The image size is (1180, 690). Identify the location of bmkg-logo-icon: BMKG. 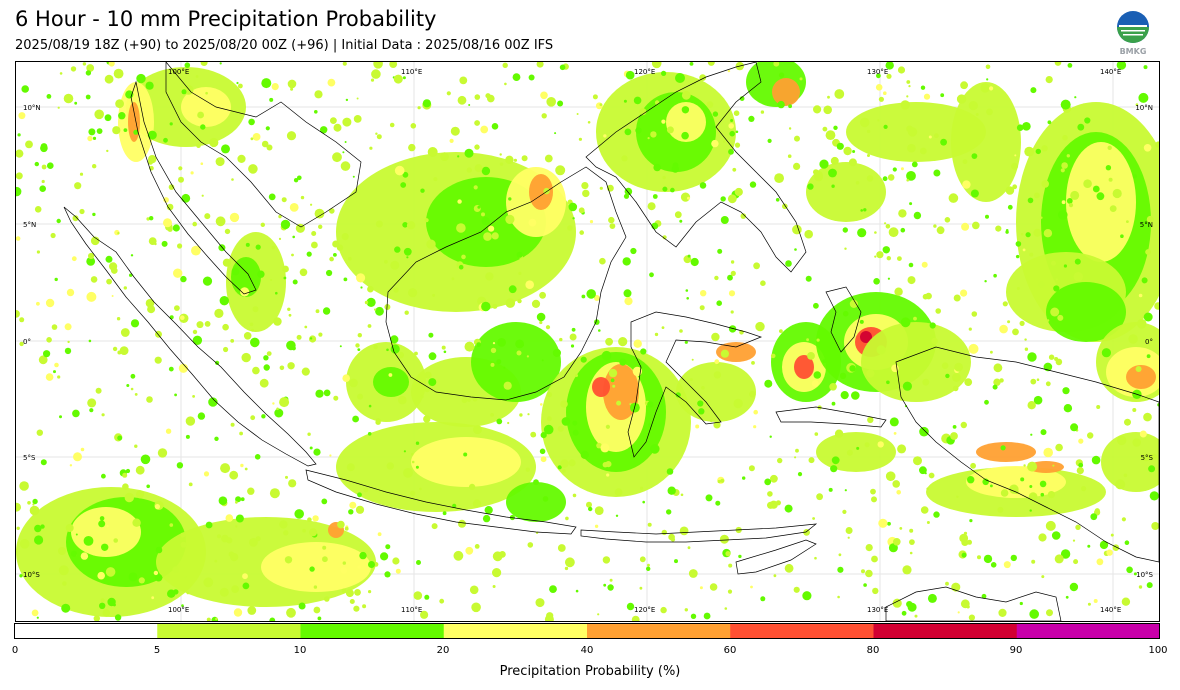
(1133, 33).